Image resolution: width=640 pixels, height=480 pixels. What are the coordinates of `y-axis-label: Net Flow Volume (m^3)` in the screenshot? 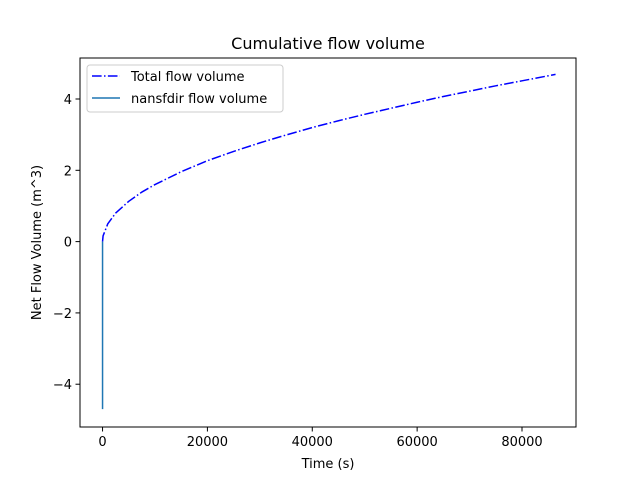 It's located at (37, 242).